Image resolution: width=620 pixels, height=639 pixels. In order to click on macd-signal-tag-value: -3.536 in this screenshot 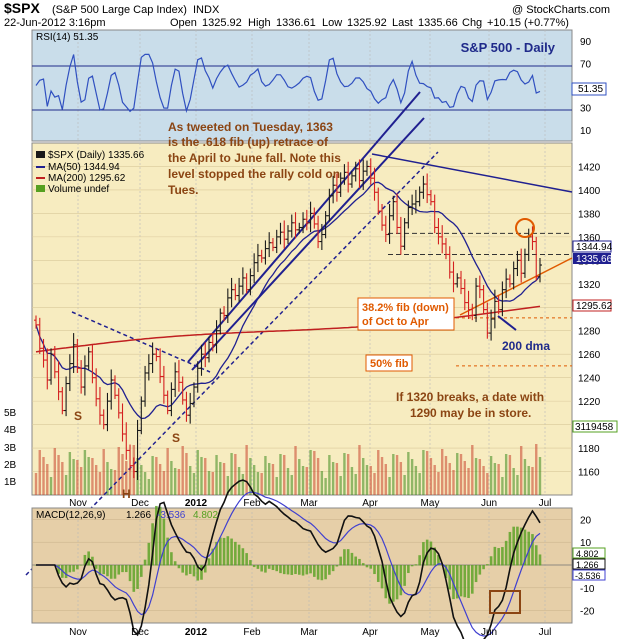, I will do `click(588, 576)`.